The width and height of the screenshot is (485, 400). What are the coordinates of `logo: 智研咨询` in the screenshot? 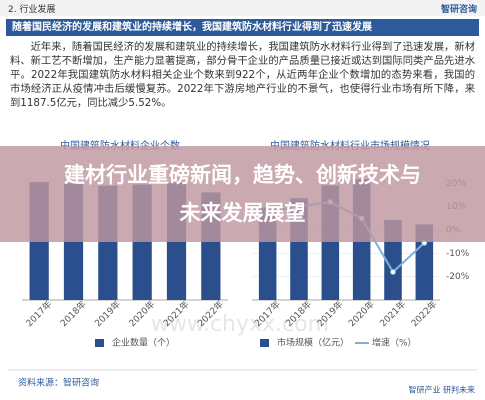 It's located at (458, 10).